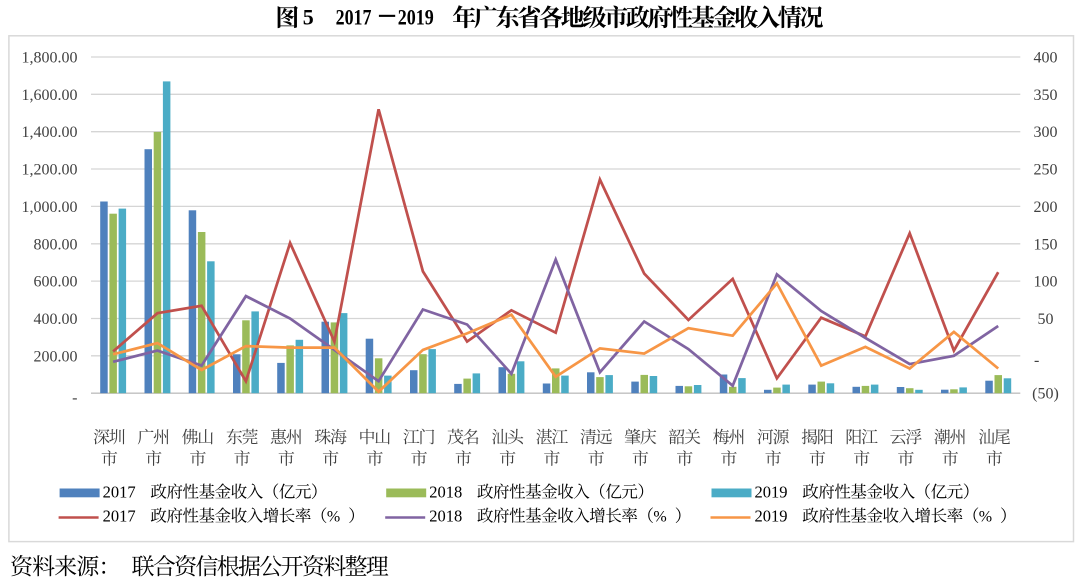 This screenshot has width=1080, height=586. Describe the element at coordinates (50, 207) in the screenshot. I see `svg-text: 1,000.00` at that location.